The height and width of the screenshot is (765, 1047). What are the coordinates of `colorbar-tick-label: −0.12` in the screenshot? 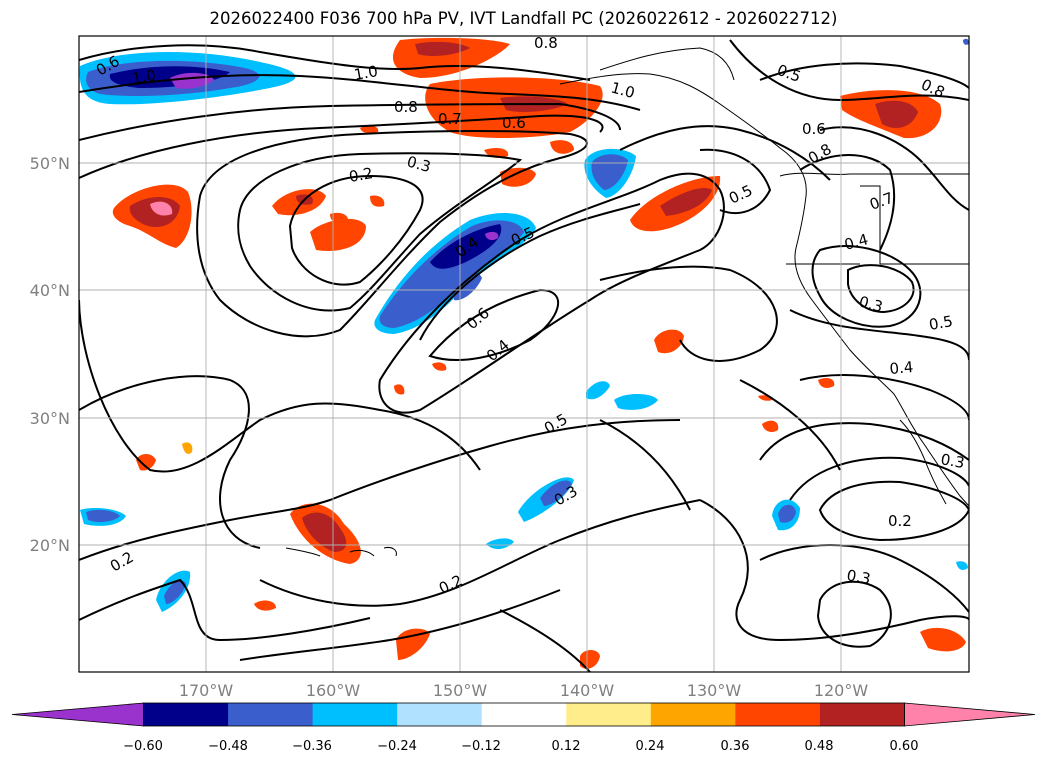 It's located at (481, 746).